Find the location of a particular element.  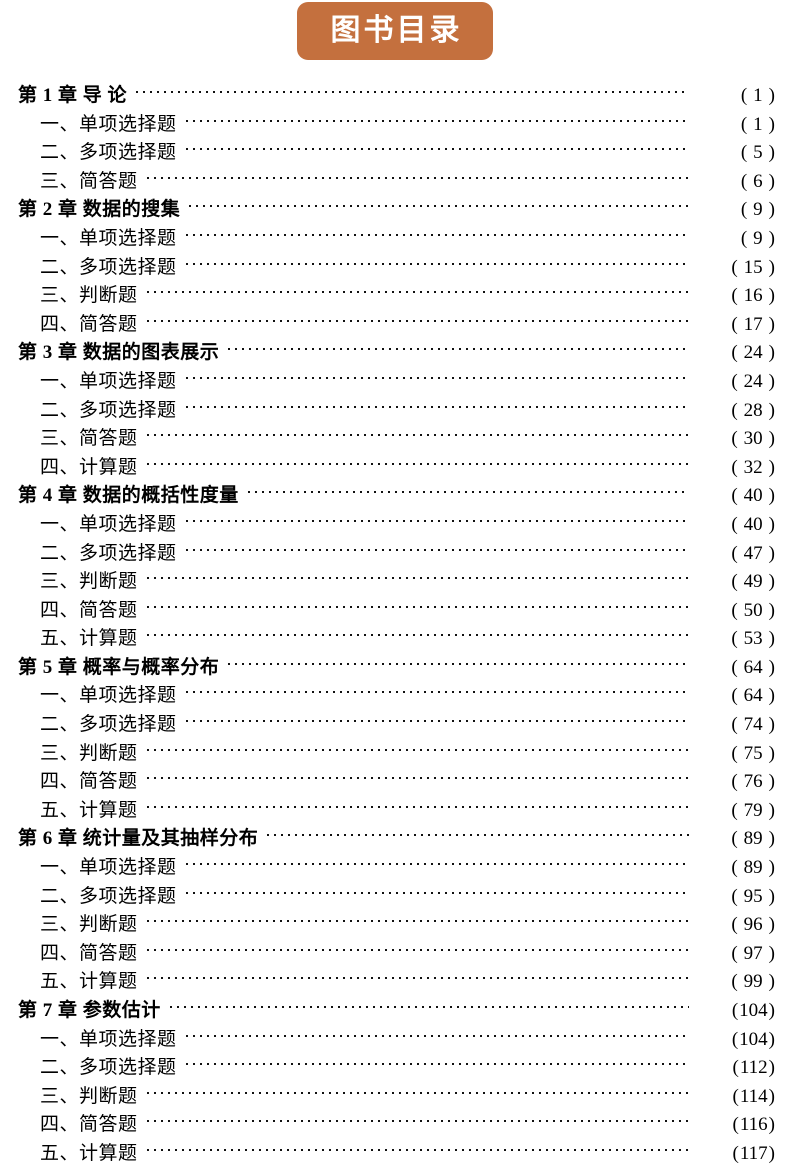

toc-section-row: 一、单项选择题 (9) is located at coordinates (395, 239).